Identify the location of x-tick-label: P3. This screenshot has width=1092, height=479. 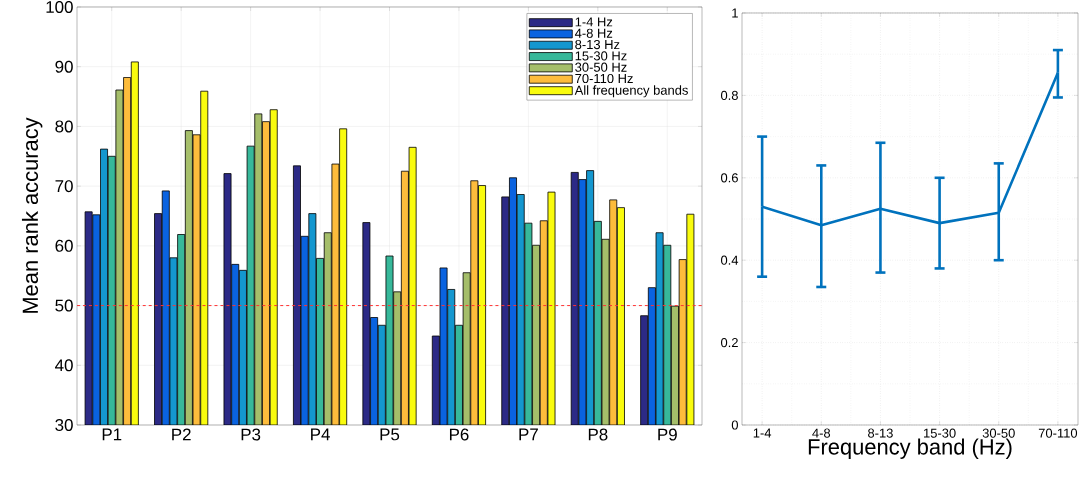
(251, 434).